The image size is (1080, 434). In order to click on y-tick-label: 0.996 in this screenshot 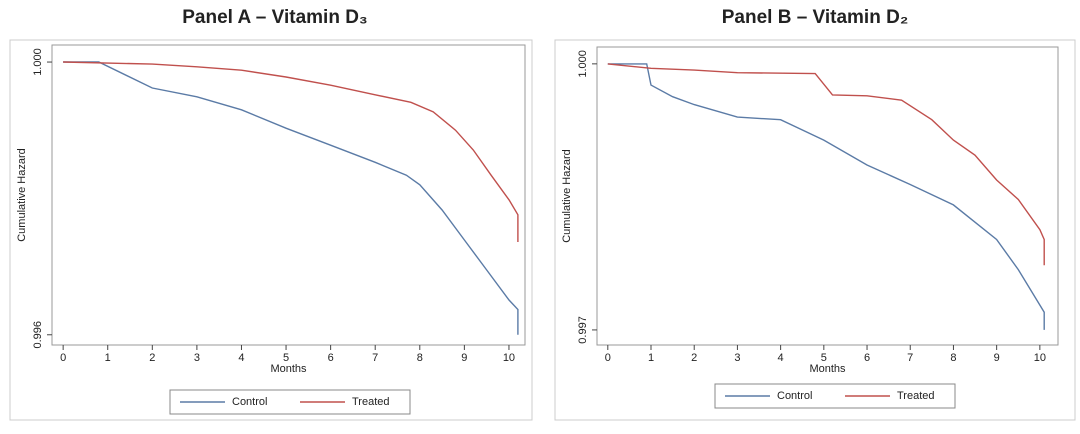, I will do `click(38, 335)`.